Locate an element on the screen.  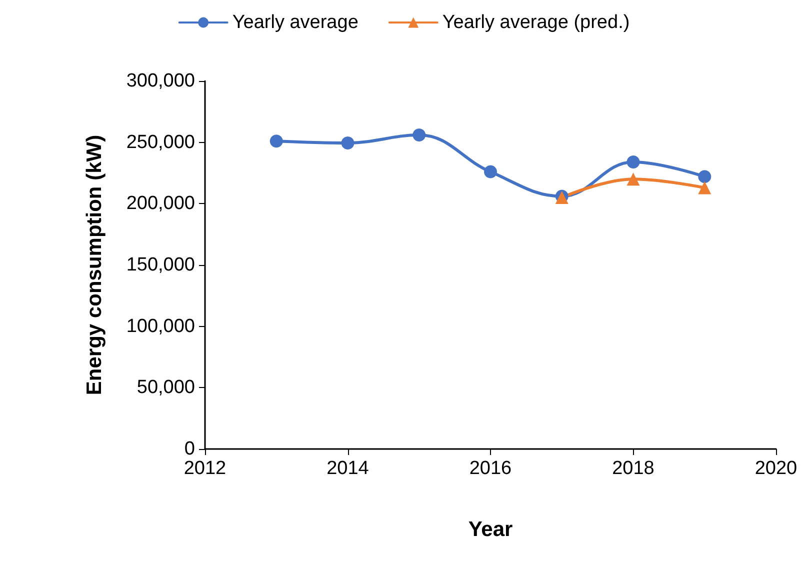
x-axis-title: Year is located at coordinates (490, 529).